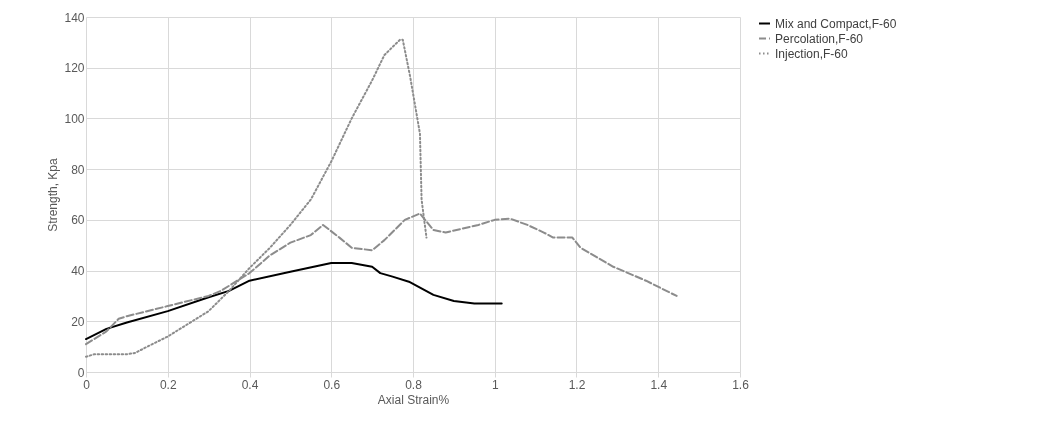 This screenshot has width=1041, height=446. What do you see at coordinates (74, 68) in the screenshot?
I see `y-tick-label: 120` at bounding box center [74, 68].